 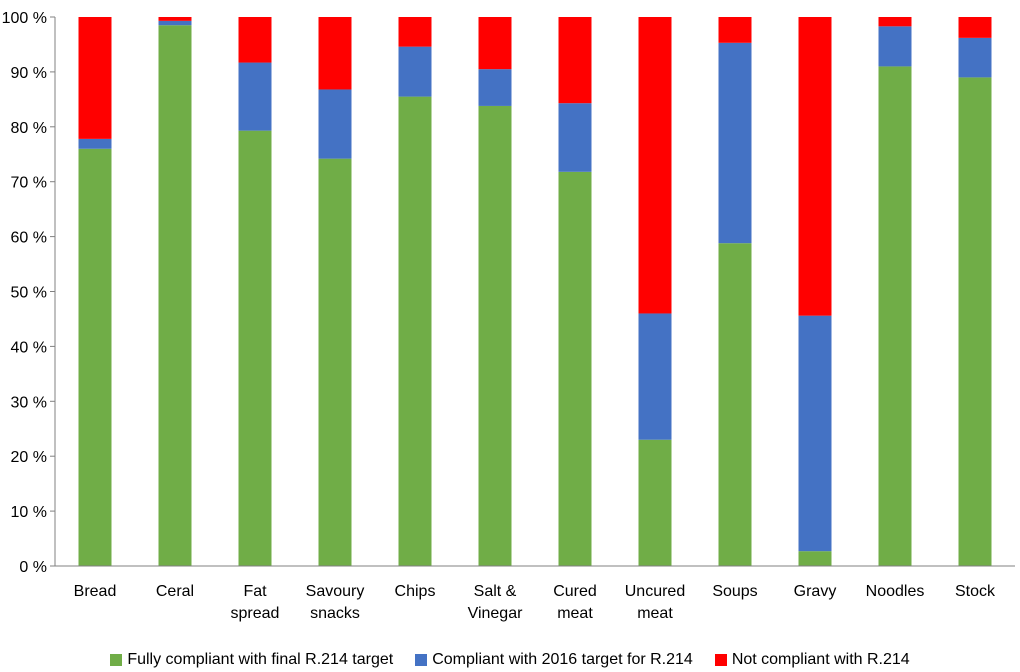 What do you see at coordinates (655, 591) in the screenshot?
I see `x-category-label: Uncured` at bounding box center [655, 591].